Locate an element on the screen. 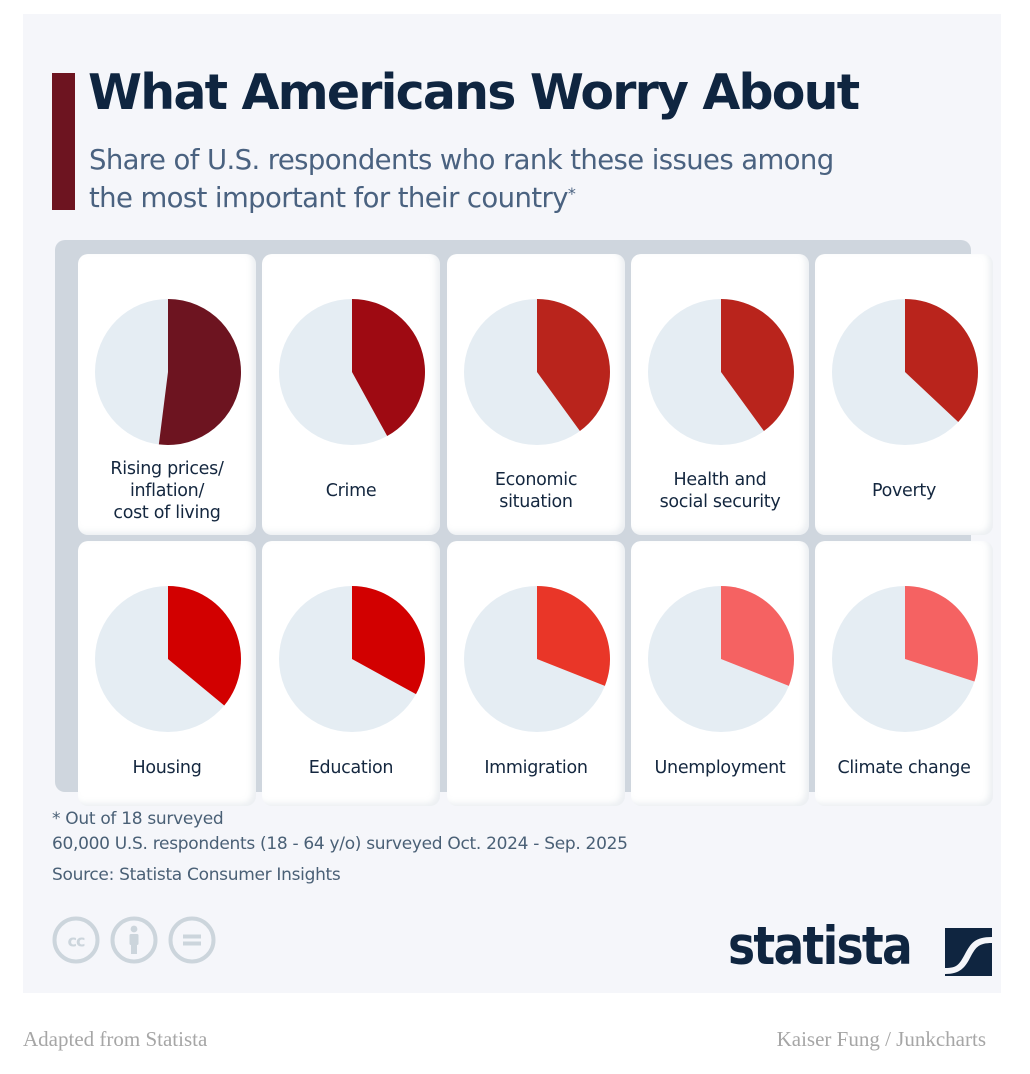 Image resolution: width=1030 pixels, height=1074 pixels. credit-author: Kaiser Fung / Junkcharts is located at coordinates (881, 1039).